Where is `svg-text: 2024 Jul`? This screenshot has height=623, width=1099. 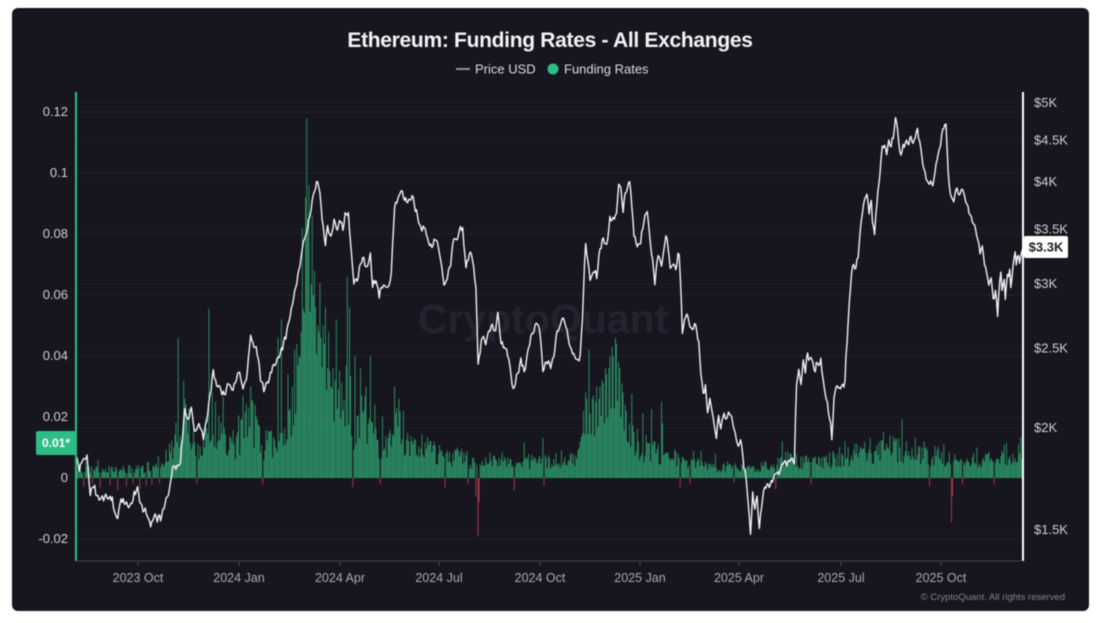 svg-text: 2024 Jul is located at coordinates (438, 578).